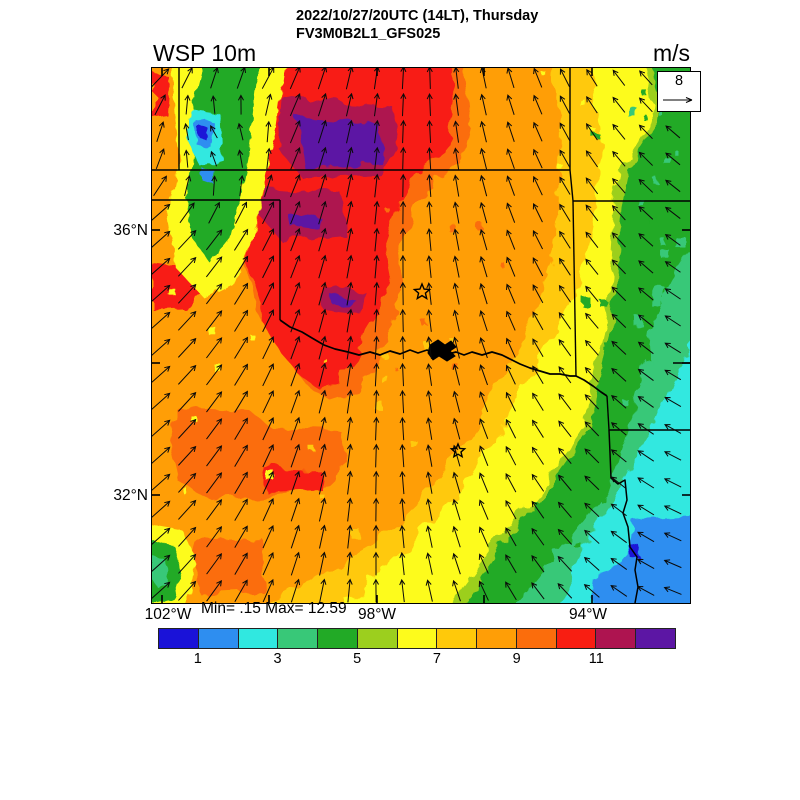  I want to click on colorbar-tick-label: 1, so click(197, 659).